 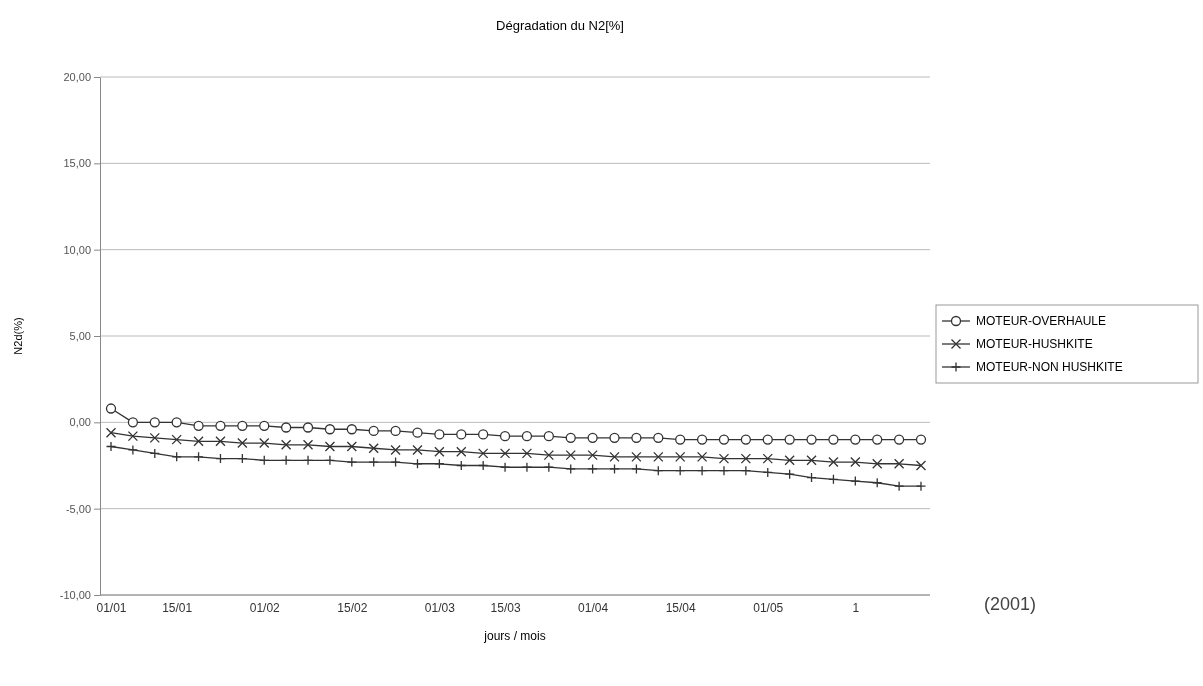 I want to click on y-tick-label: 5,00, so click(x=80, y=336).